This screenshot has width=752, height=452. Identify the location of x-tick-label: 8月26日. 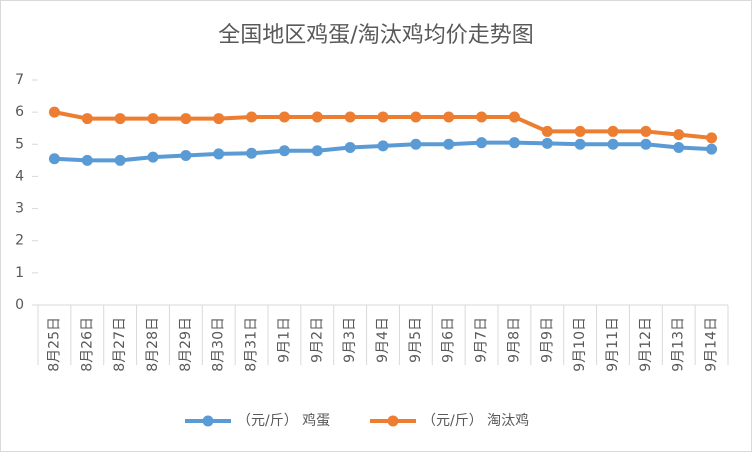
(87, 344).